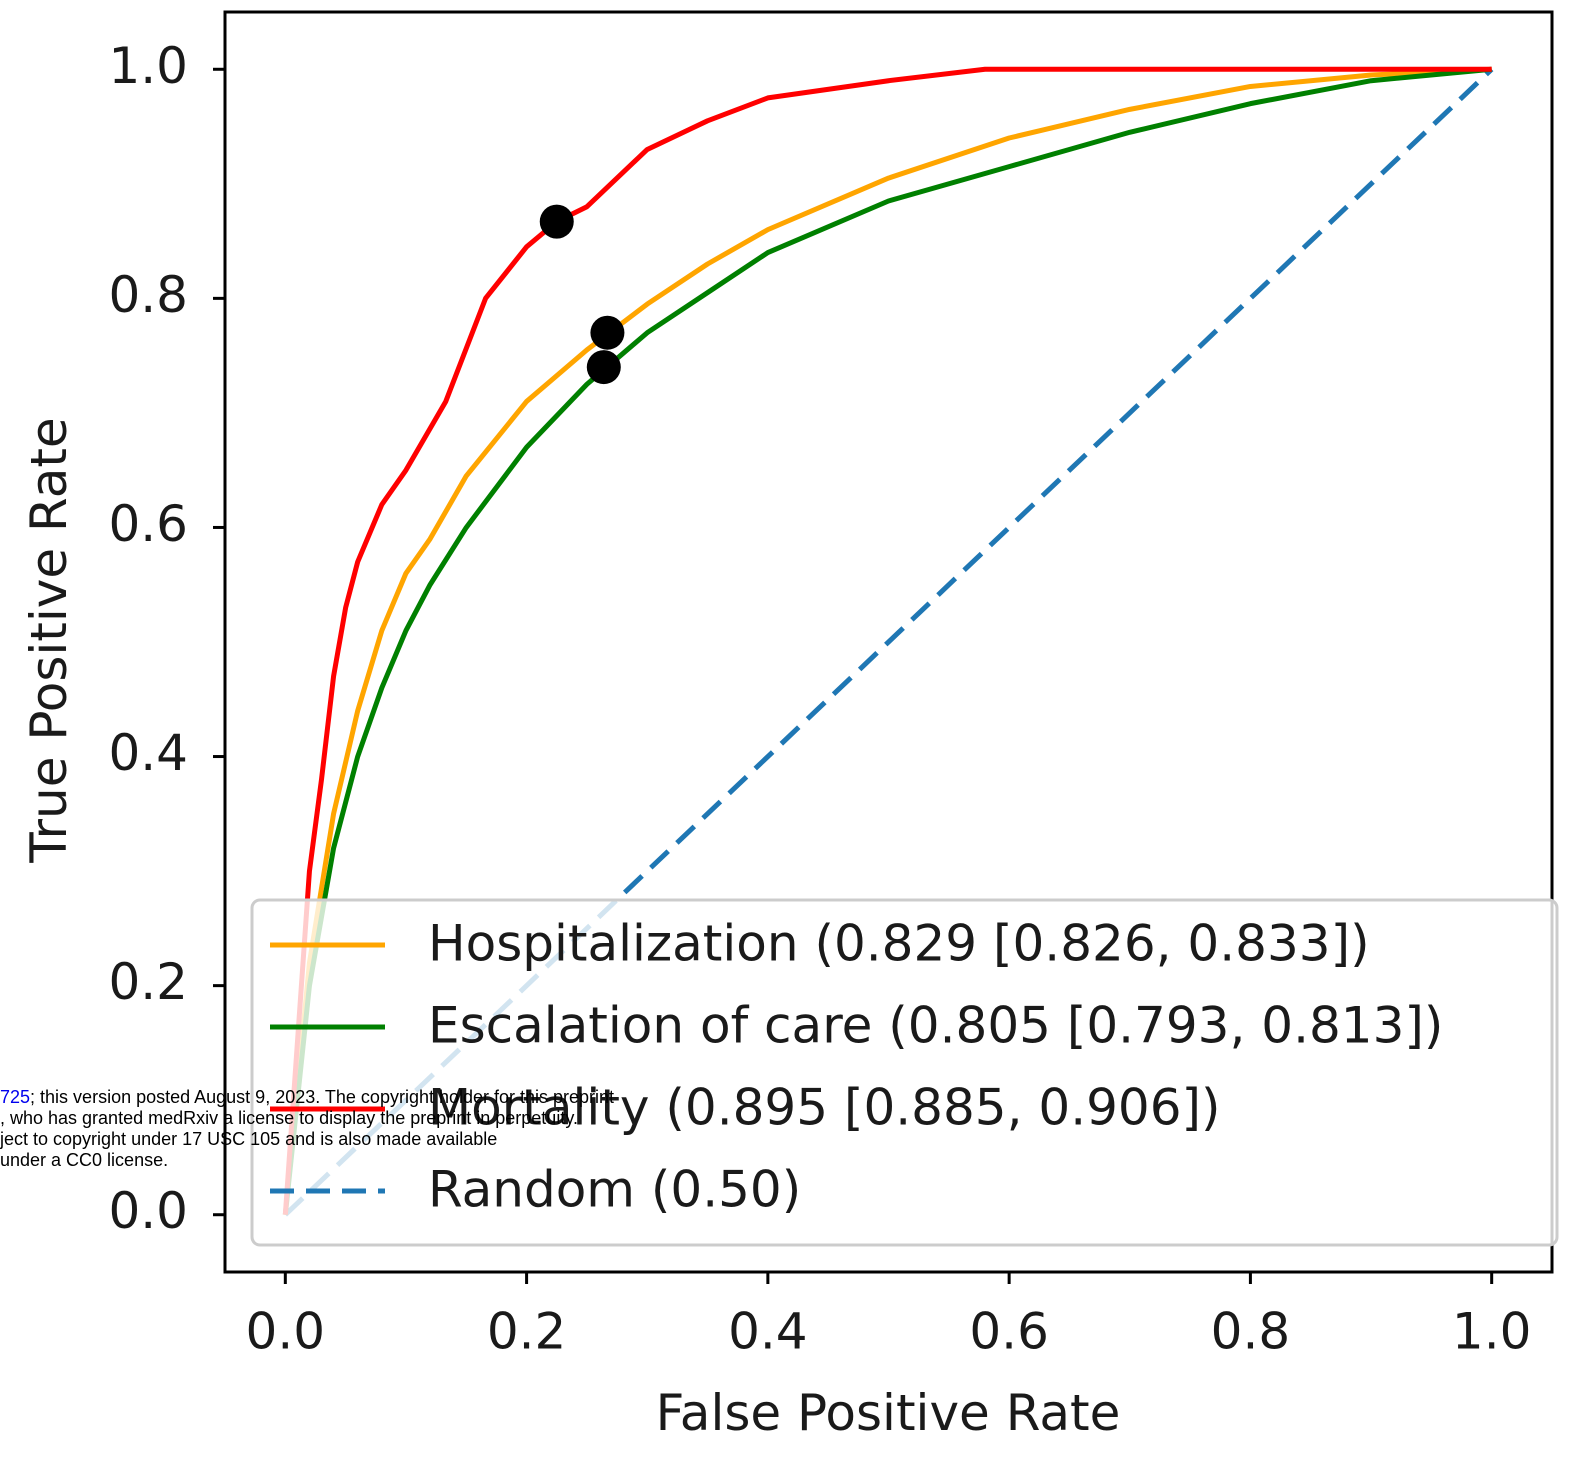 Image resolution: width=1581 pixels, height=1457 pixels. I want to click on x-tick-label: 0.4, so click(768, 1332).